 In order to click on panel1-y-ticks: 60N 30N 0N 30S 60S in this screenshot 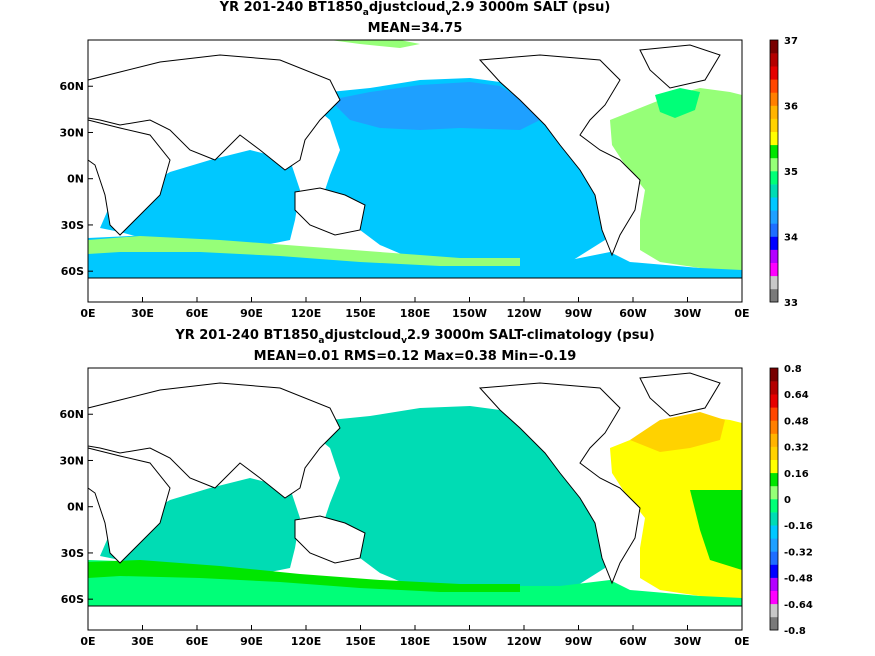, I will do `click(76, 179)`.